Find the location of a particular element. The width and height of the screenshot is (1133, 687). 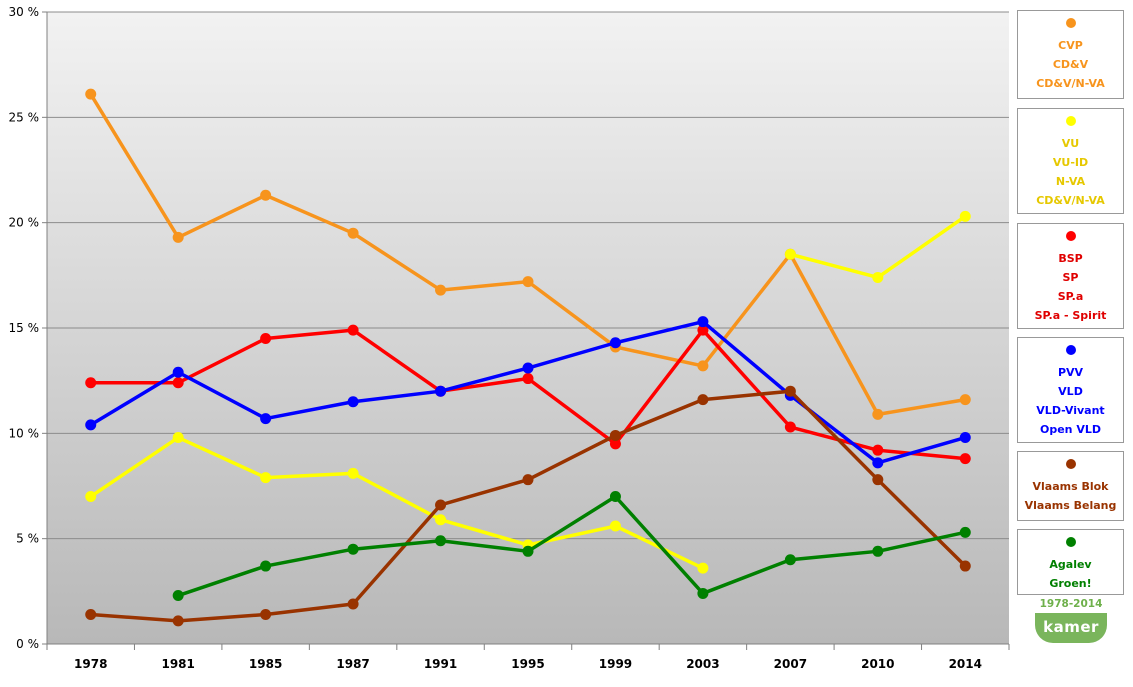

x-tick-label: 2010 is located at coordinates (877, 664).